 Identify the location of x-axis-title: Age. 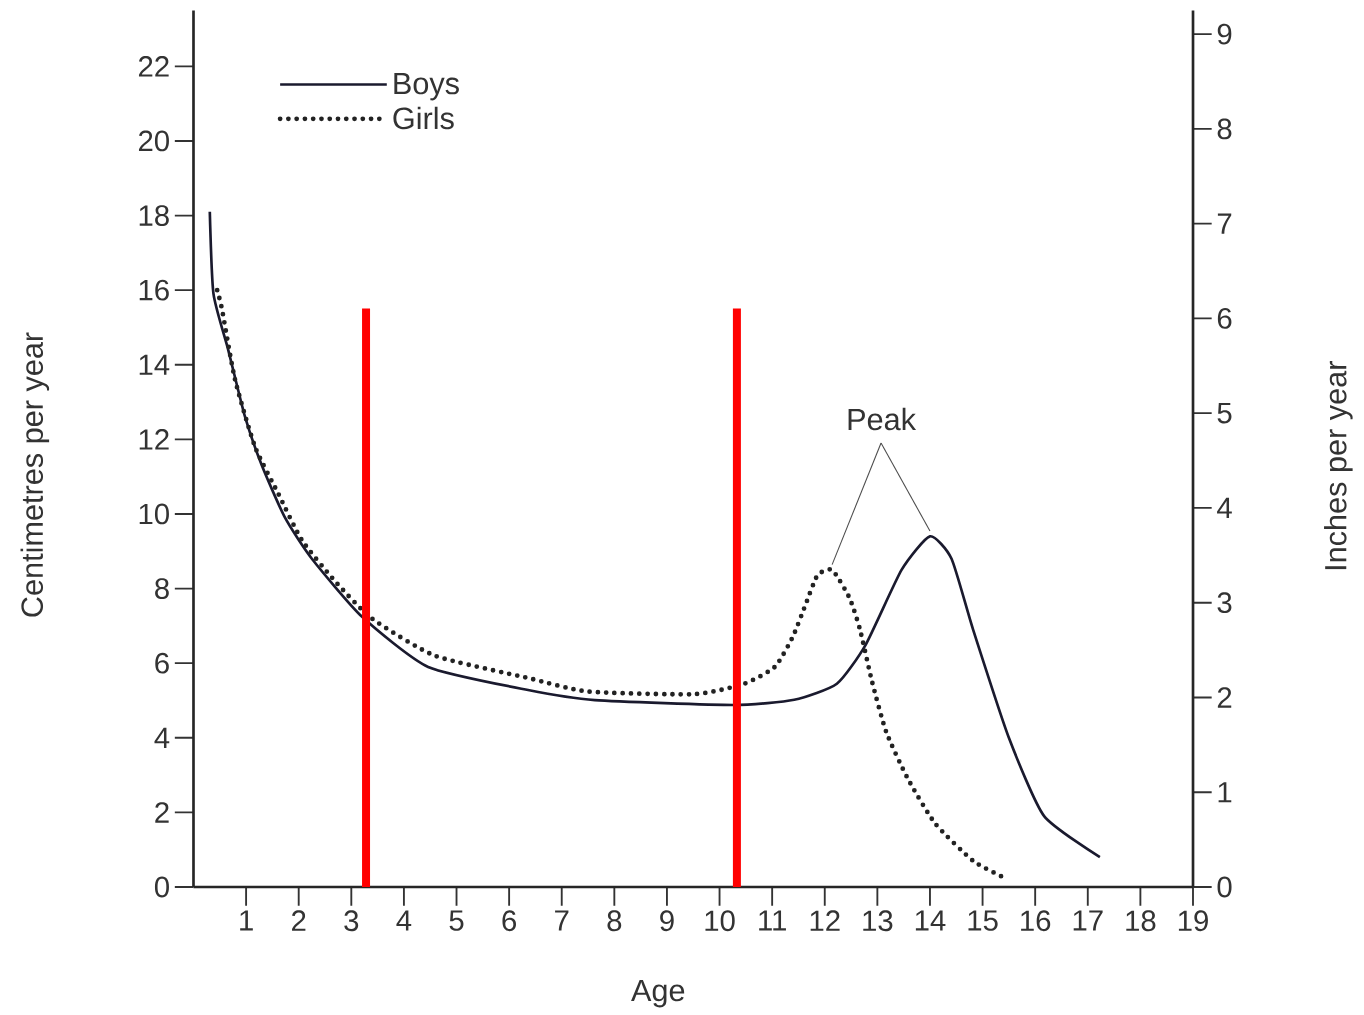
(658, 993).